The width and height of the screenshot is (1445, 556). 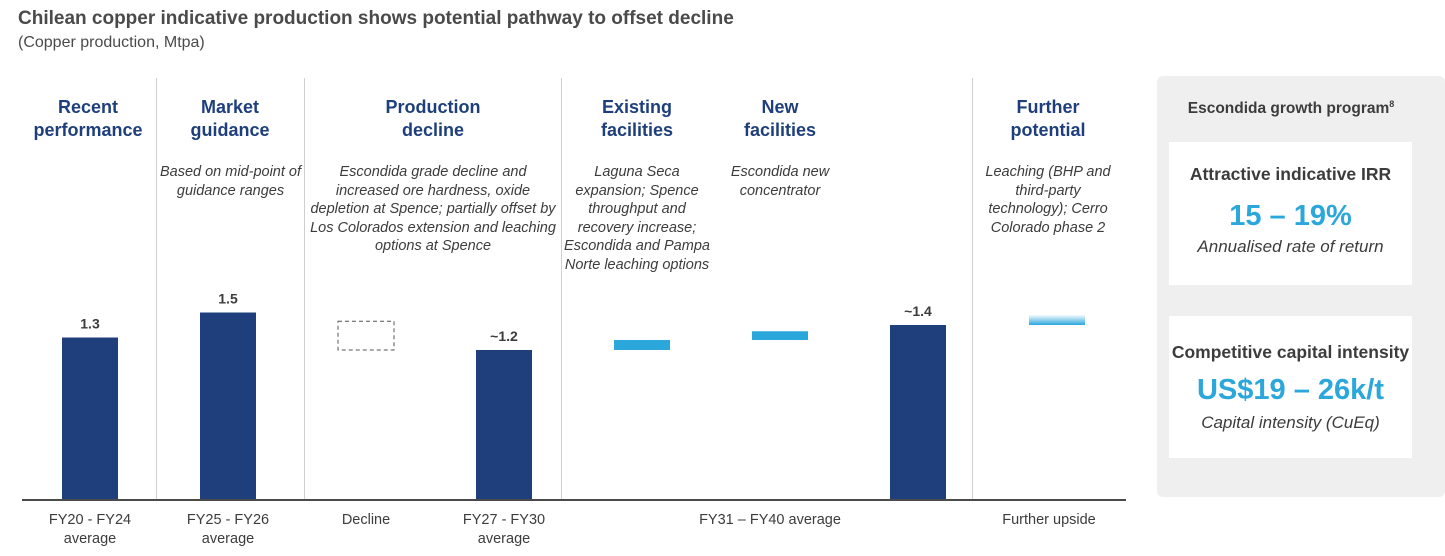 I want to click on irr-card-heading: Attractive indicative IRR, so click(x=1290, y=174).